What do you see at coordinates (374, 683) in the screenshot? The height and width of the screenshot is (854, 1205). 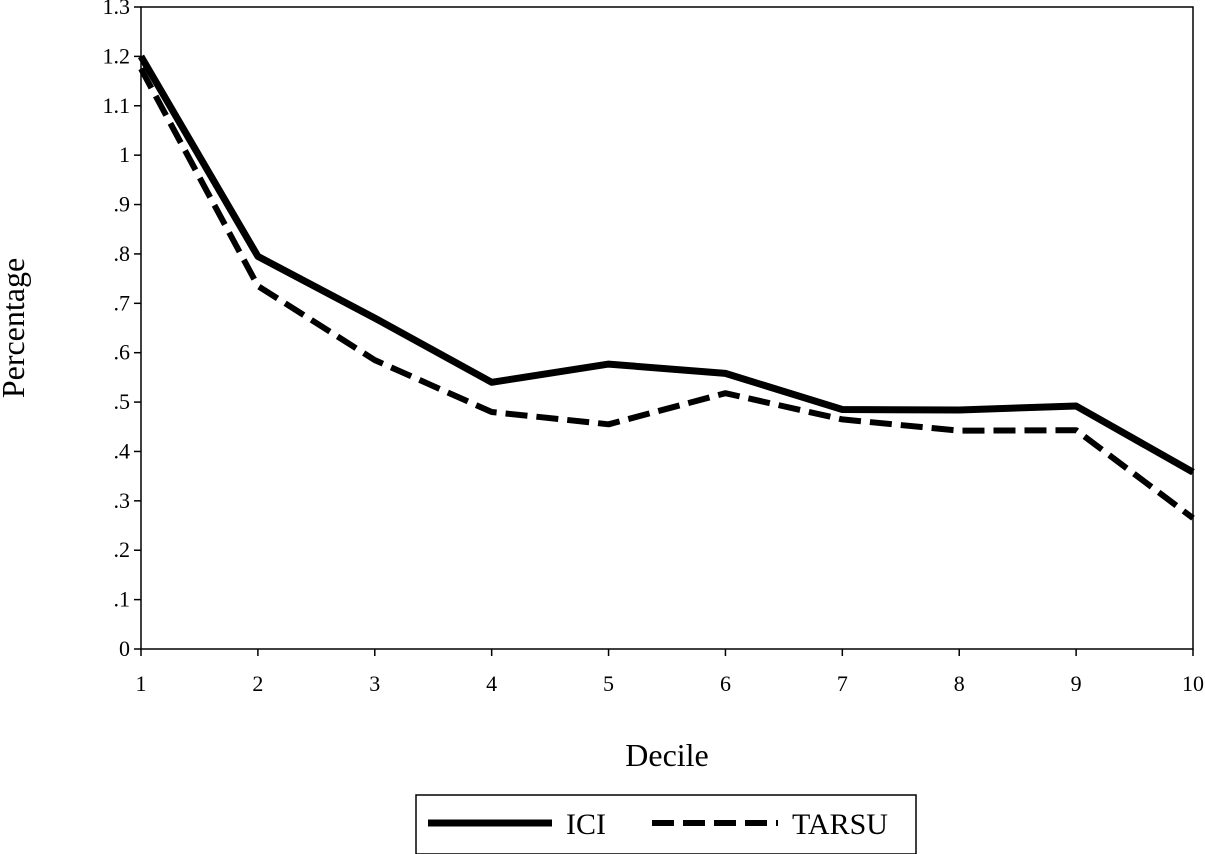 I see `x-tick-label: 3` at bounding box center [374, 683].